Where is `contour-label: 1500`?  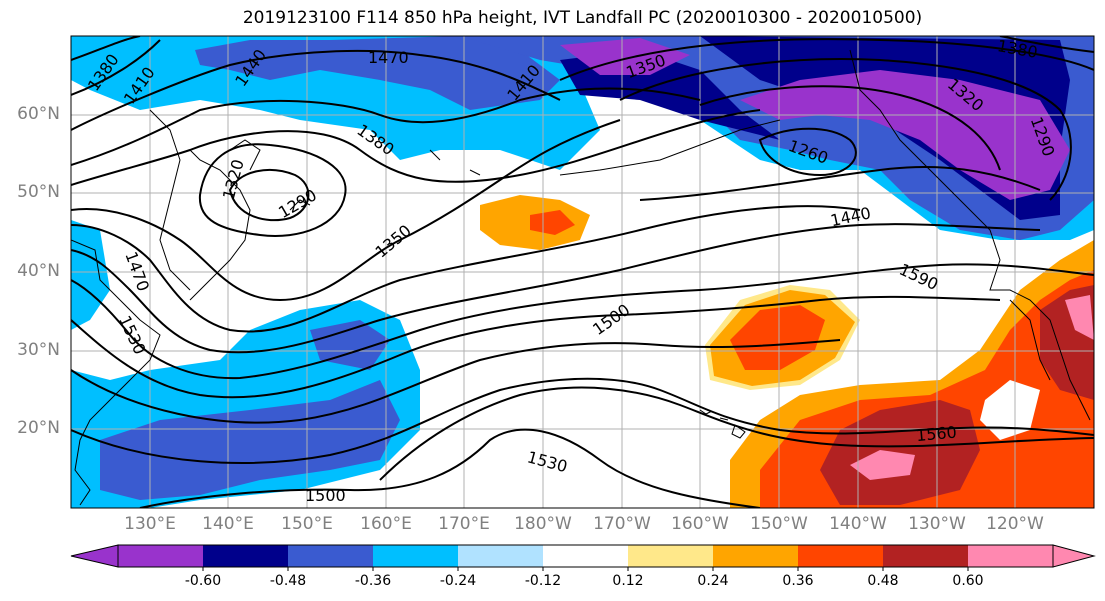 contour-label: 1500 is located at coordinates (325, 495).